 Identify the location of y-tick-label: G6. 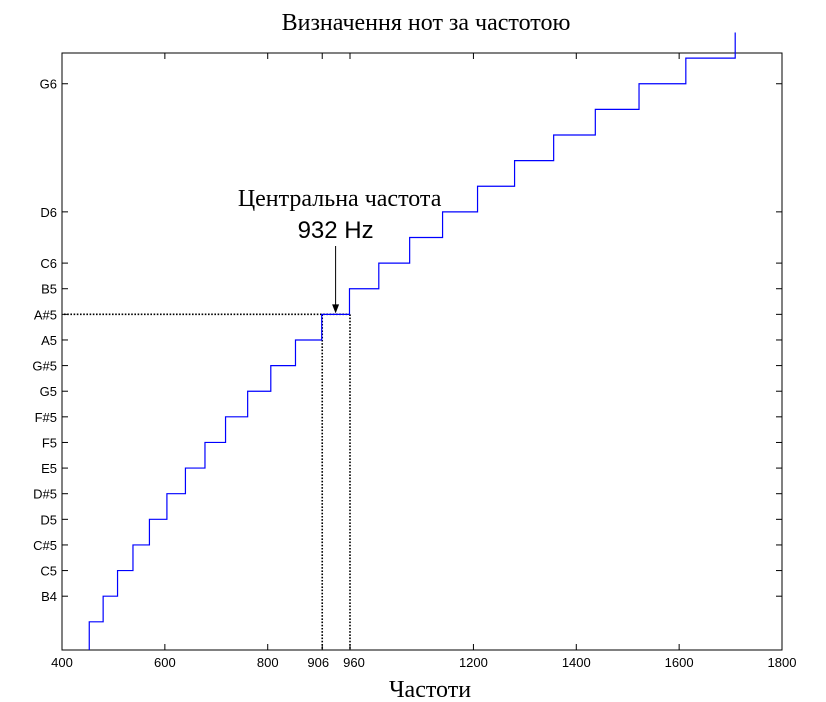
(48, 84).